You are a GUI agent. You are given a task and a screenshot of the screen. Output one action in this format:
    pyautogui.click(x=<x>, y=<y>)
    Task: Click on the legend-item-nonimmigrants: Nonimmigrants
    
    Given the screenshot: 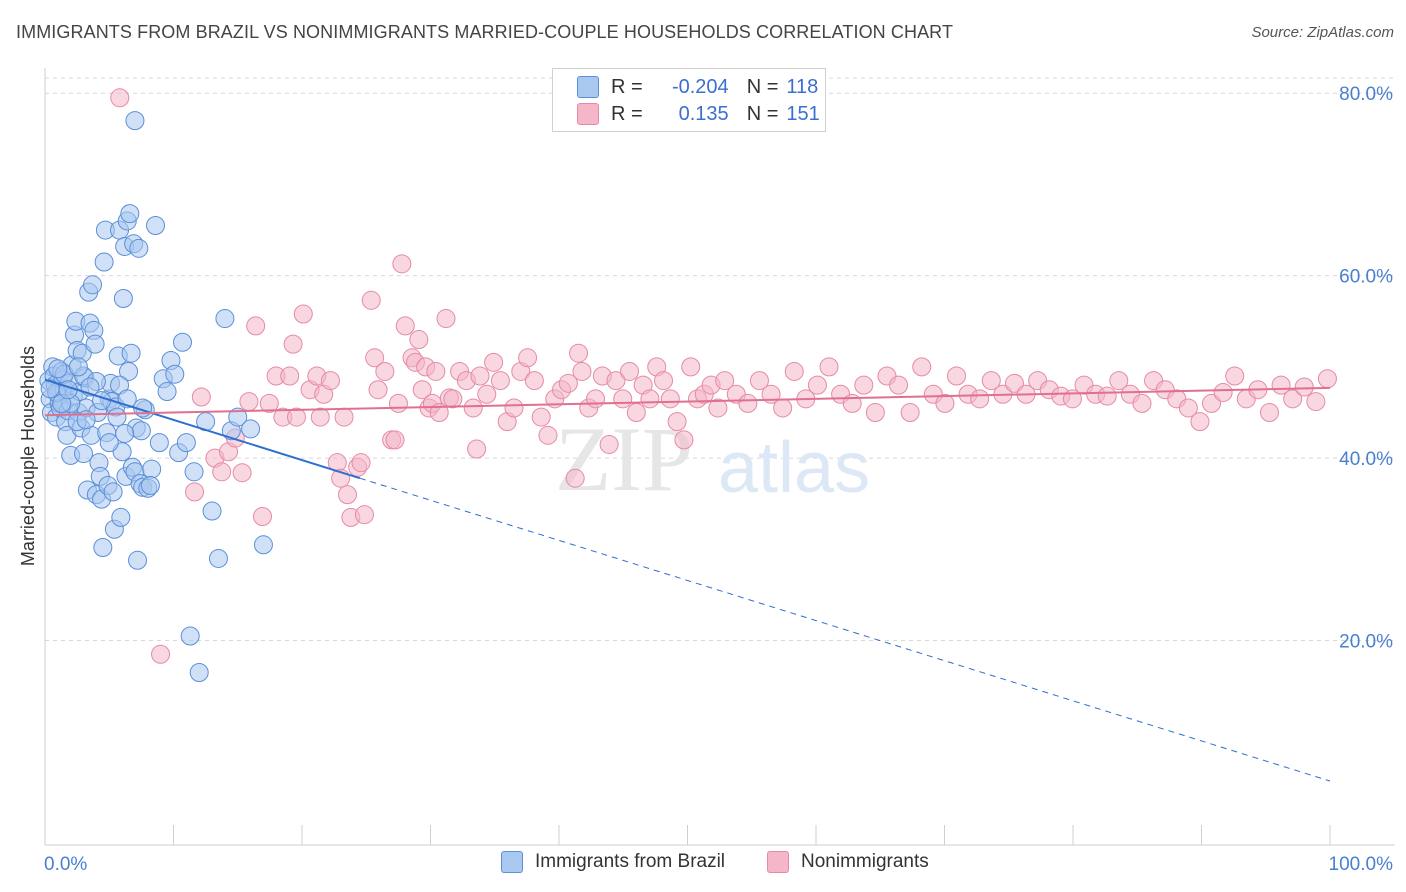 What is the action you would take?
    pyautogui.click(x=848, y=862)
    